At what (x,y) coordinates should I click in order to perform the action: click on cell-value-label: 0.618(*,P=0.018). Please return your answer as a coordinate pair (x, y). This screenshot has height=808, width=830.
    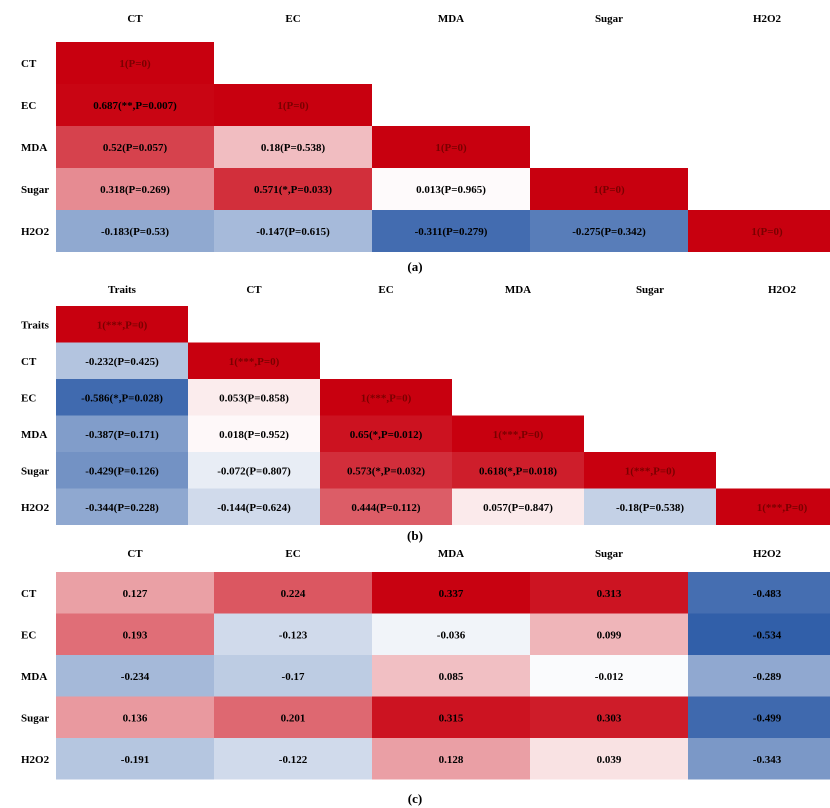
    Looking at the image, I should click on (518, 471).